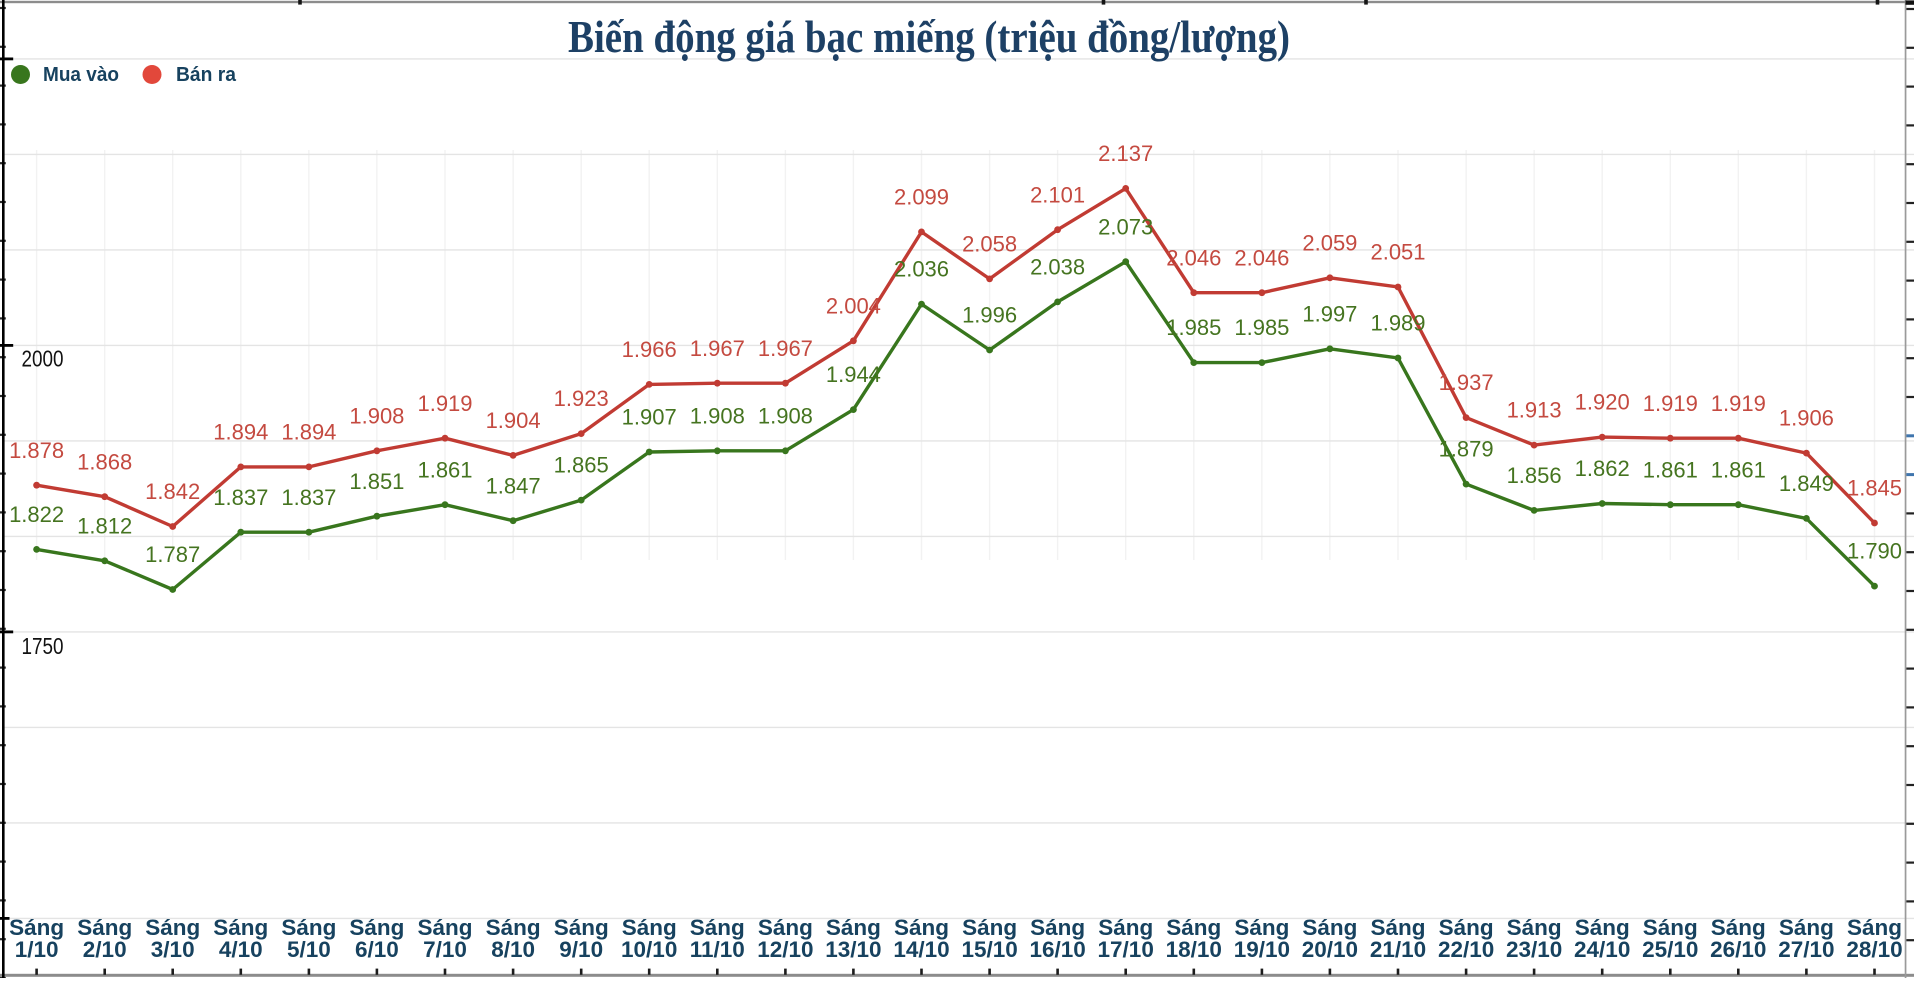 This screenshot has width=1914, height=983. I want to click on svg-text: 2.059, so click(1329, 242).